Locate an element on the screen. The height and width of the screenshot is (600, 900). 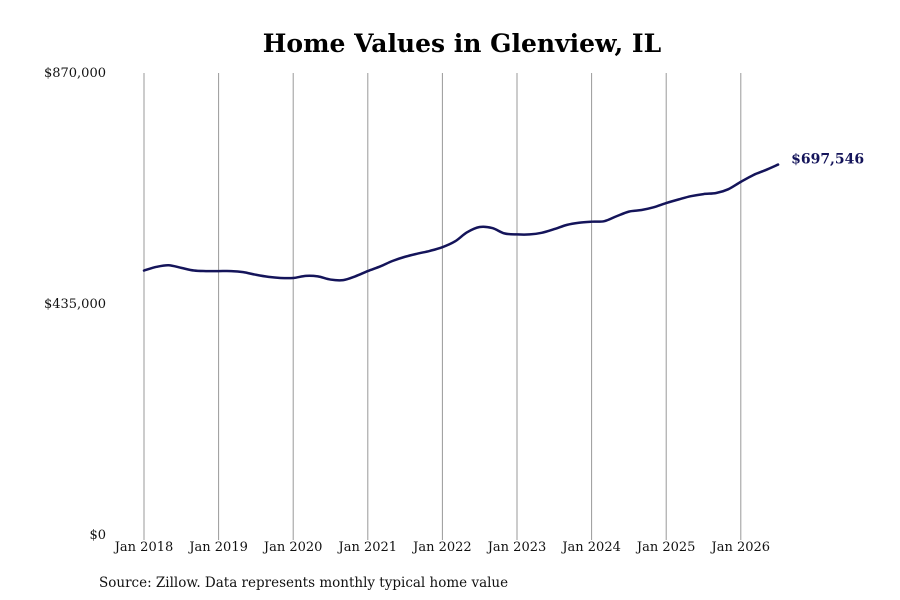
y-tick-label: $870,000 is located at coordinates (75, 73).